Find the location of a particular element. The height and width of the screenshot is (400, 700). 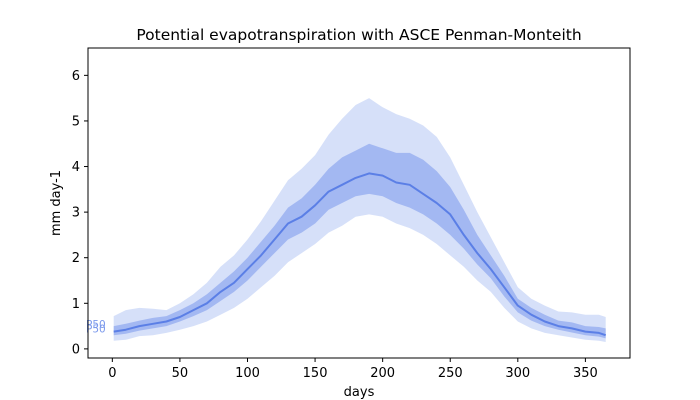

x-tick-label: 250 is located at coordinates (450, 373).